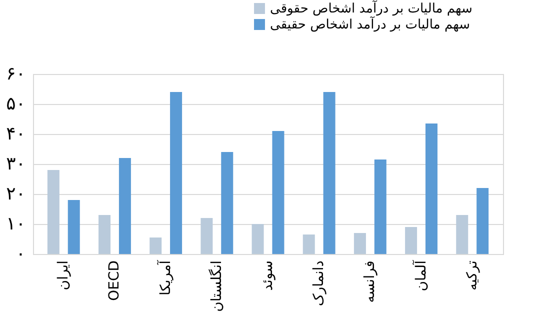  What do you see at coordinates (319, 283) in the screenshot?
I see `x-tick-label: دانمارک` at bounding box center [319, 283].